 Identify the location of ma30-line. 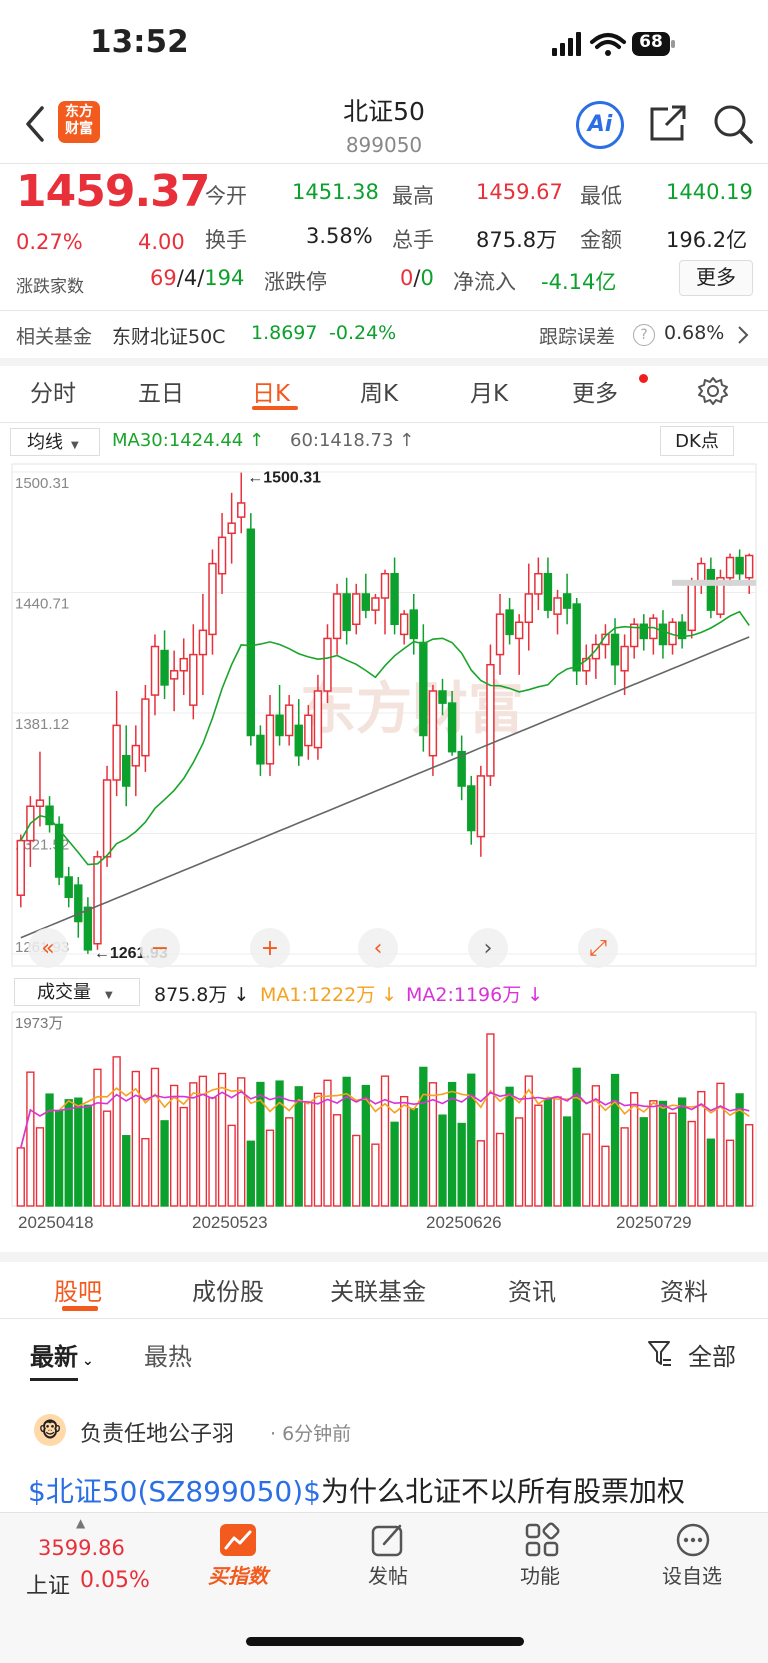
(385, 738).